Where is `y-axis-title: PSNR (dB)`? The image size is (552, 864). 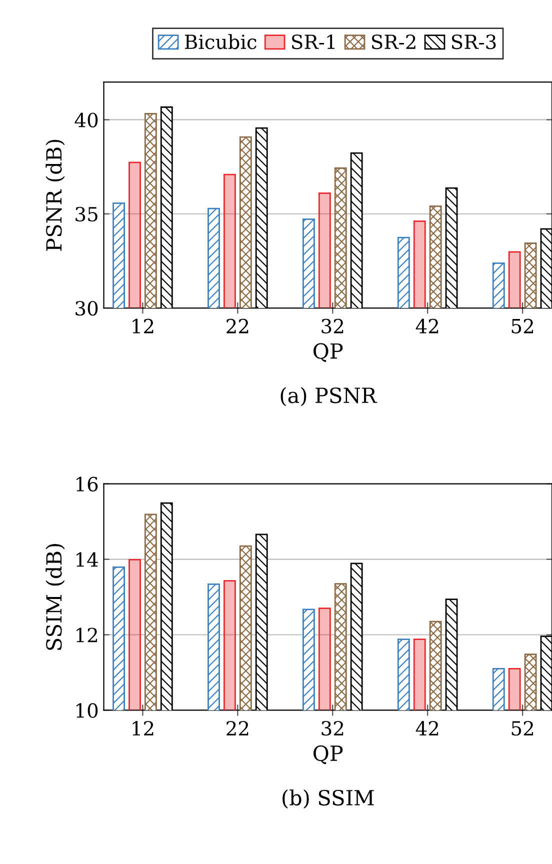
y-axis-title: PSNR (dB) is located at coordinates (55, 195).